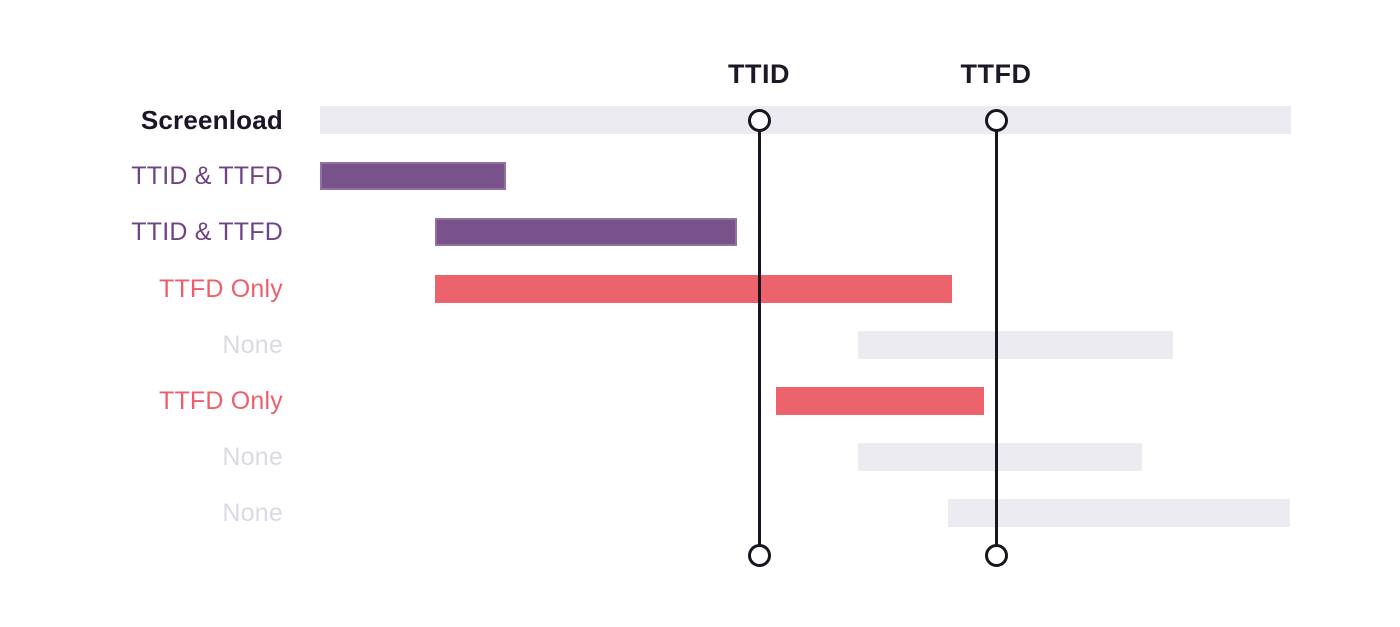 The height and width of the screenshot is (627, 1400). I want to click on span-bar-screenload, so click(805, 120).